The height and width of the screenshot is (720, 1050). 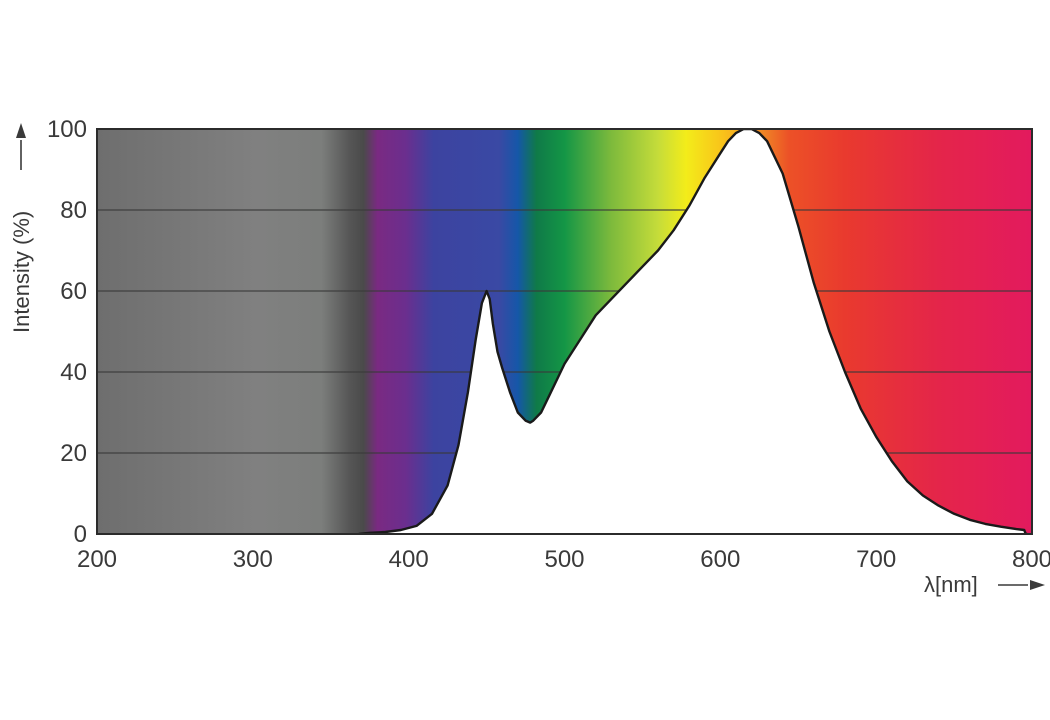 I want to click on y-axis-ticks: 0 20 40 60 80 100, so click(x=67, y=332).